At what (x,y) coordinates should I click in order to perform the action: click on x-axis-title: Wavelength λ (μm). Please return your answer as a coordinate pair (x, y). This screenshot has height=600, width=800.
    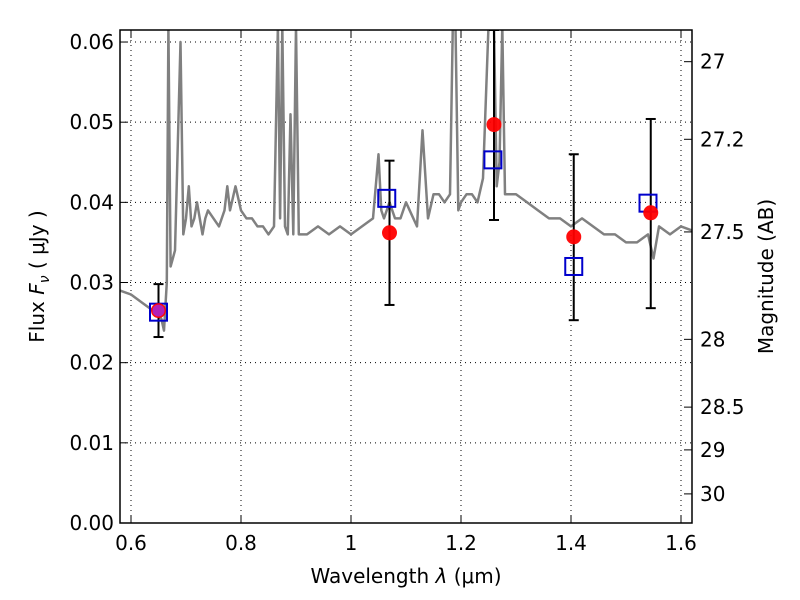
    Looking at the image, I should click on (405, 576).